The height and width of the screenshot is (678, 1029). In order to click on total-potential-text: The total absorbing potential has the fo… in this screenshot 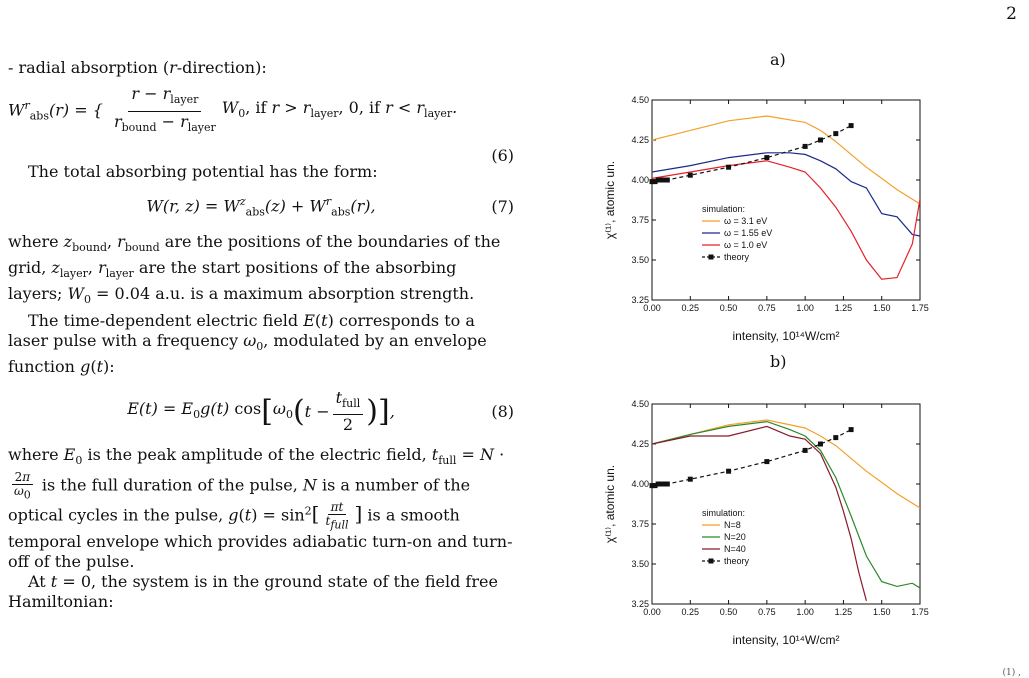, I will do `click(203, 171)`.